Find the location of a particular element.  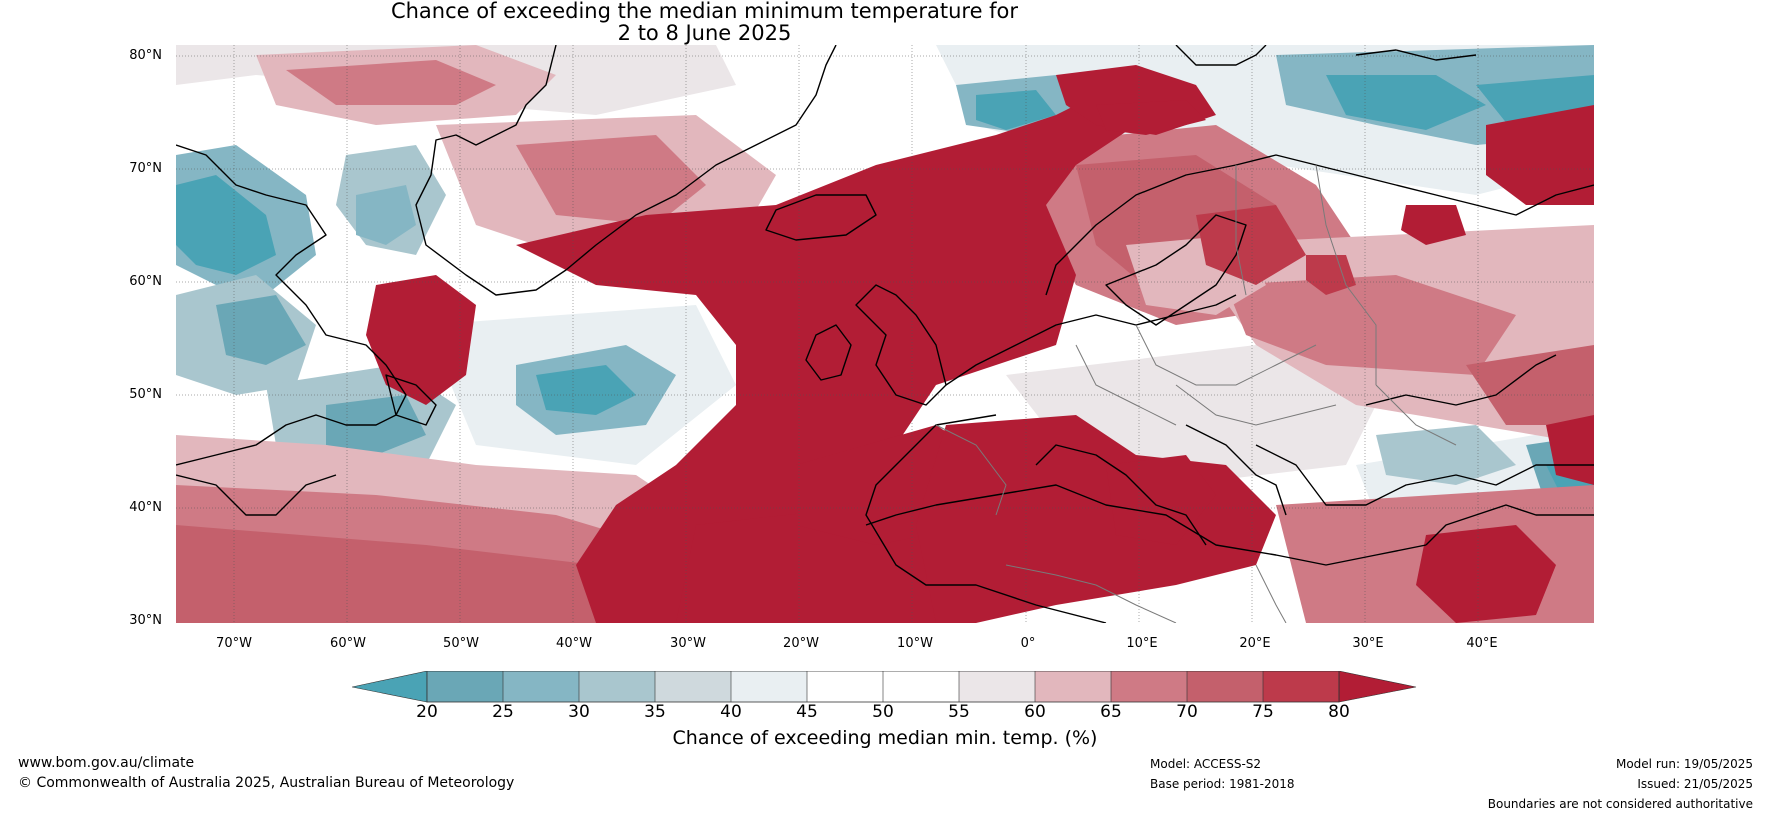

colorbar-tick-40: 40 is located at coordinates (731, 712).